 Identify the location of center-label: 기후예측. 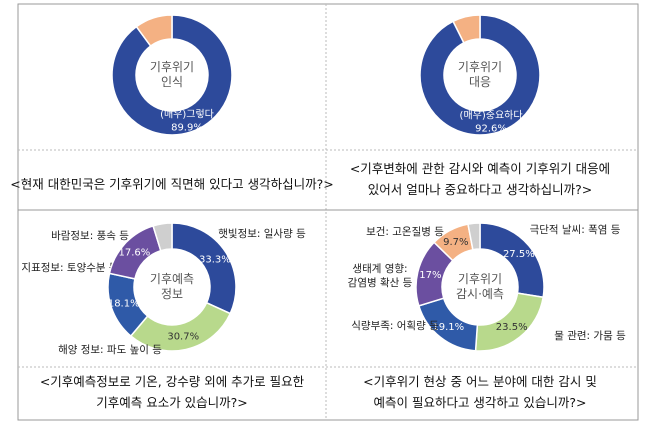
(172, 279).